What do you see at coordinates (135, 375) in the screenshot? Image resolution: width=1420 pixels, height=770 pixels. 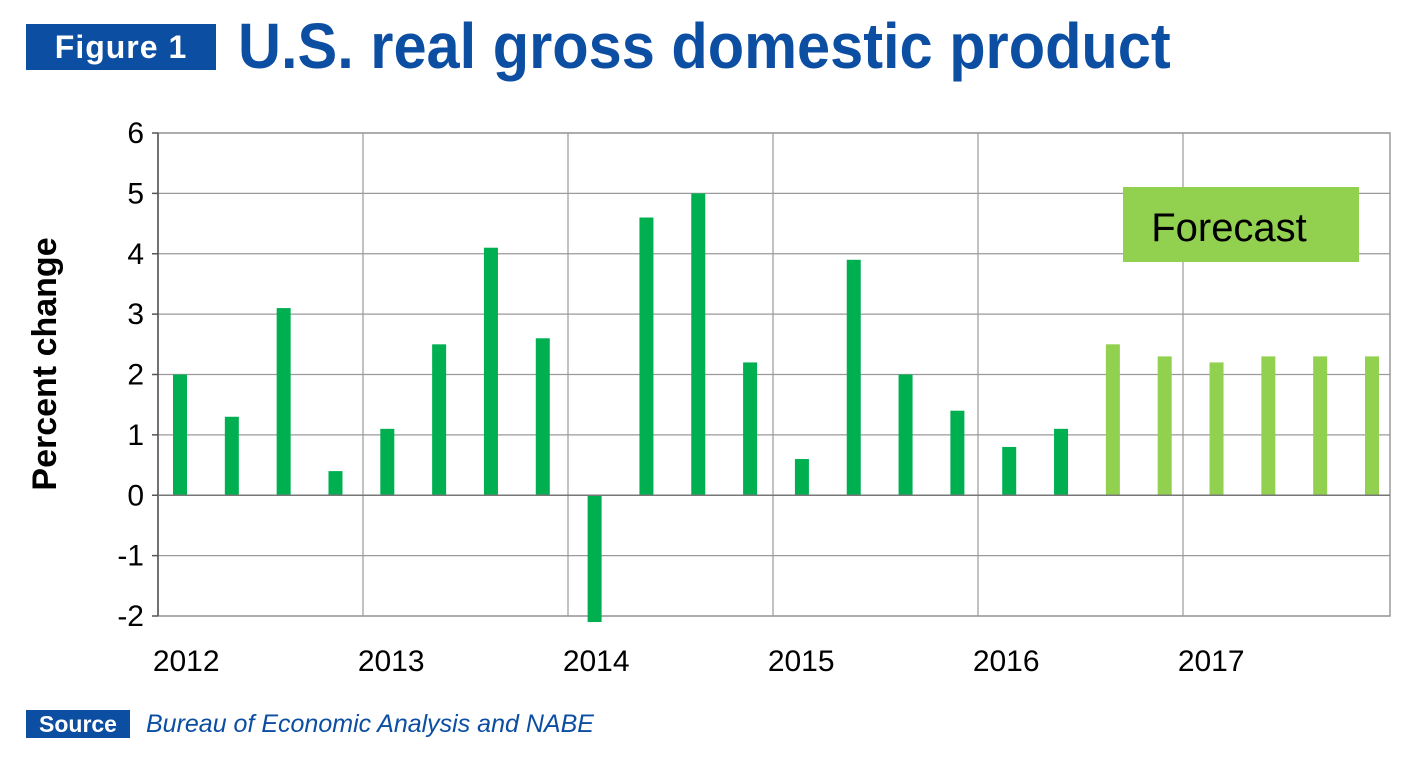 I see `y-tick-label: 2` at bounding box center [135, 375].